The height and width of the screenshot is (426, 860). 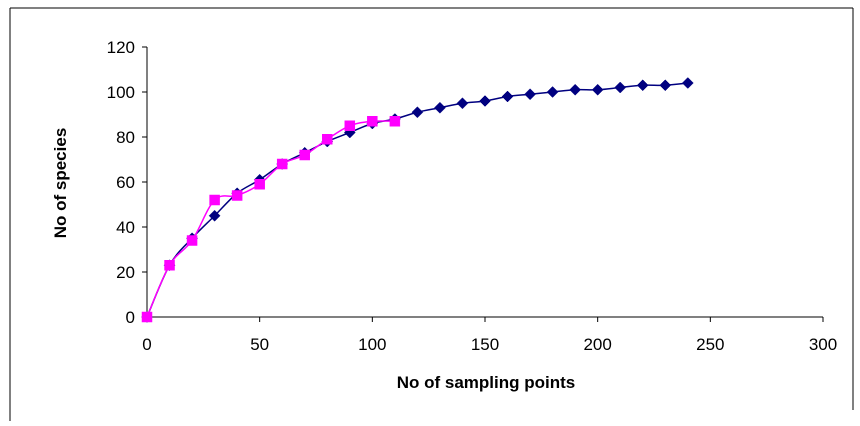 I want to click on x-axis-title: No of sampling points, so click(x=486, y=382).